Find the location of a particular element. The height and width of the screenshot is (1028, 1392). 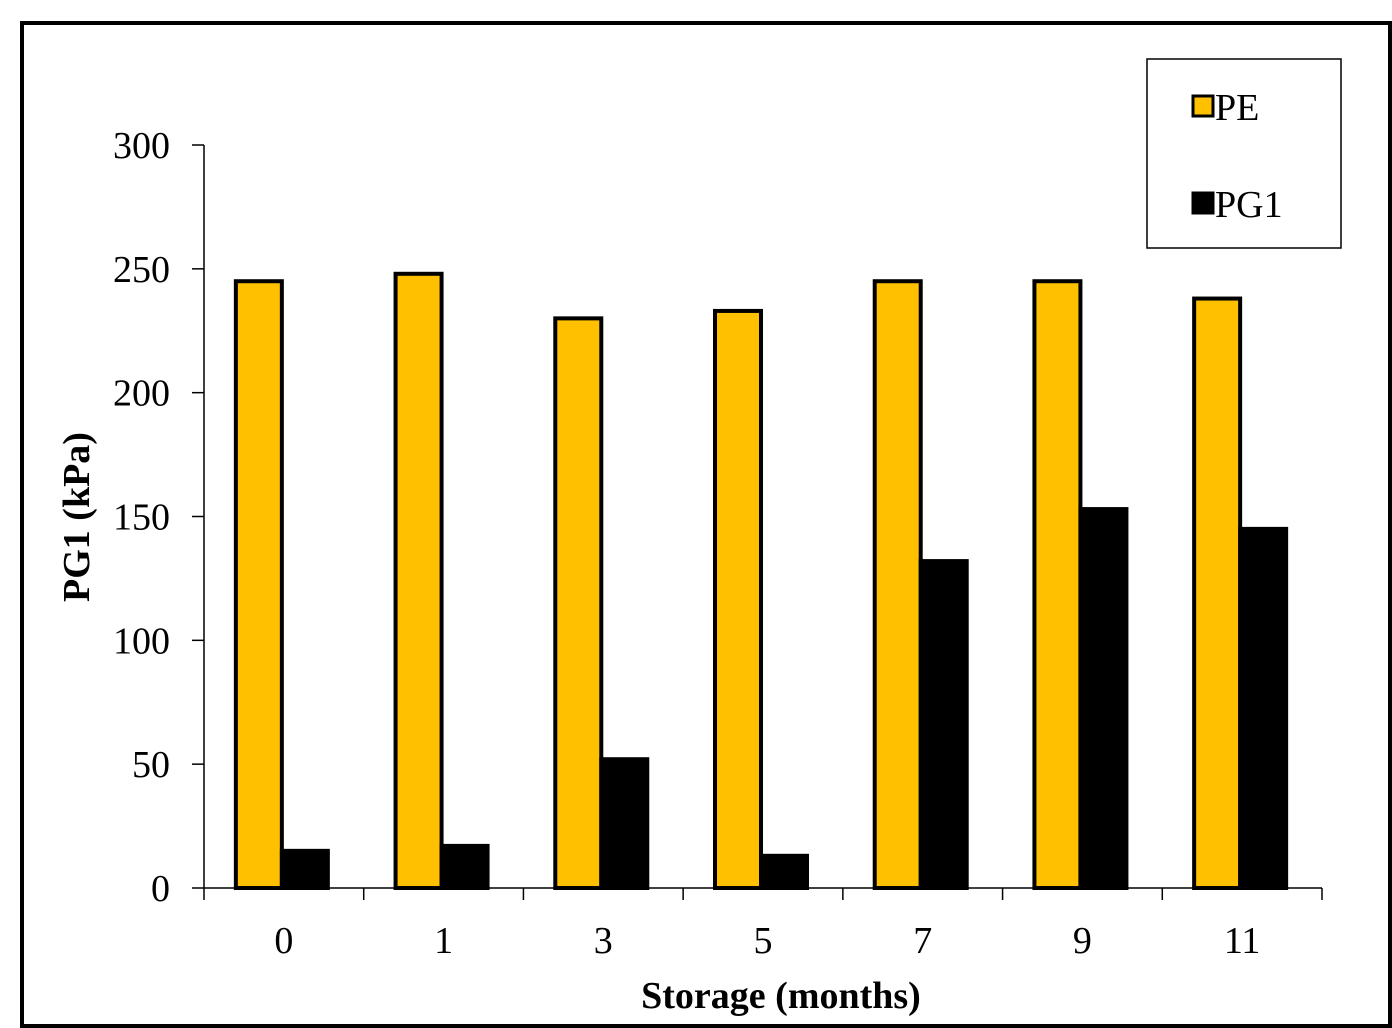

x-tick-label: 0 is located at coordinates (283, 941).